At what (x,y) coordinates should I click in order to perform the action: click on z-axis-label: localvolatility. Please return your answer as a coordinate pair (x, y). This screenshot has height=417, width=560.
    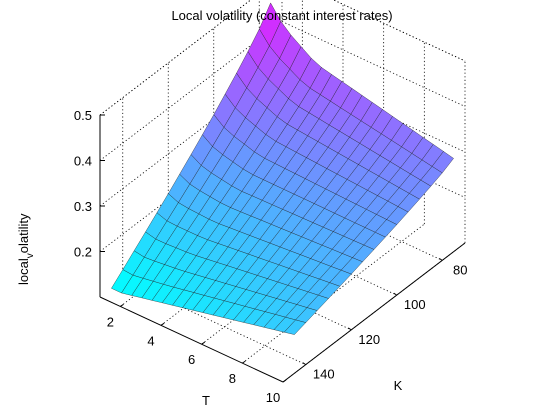
    Looking at the image, I should click on (26, 249).